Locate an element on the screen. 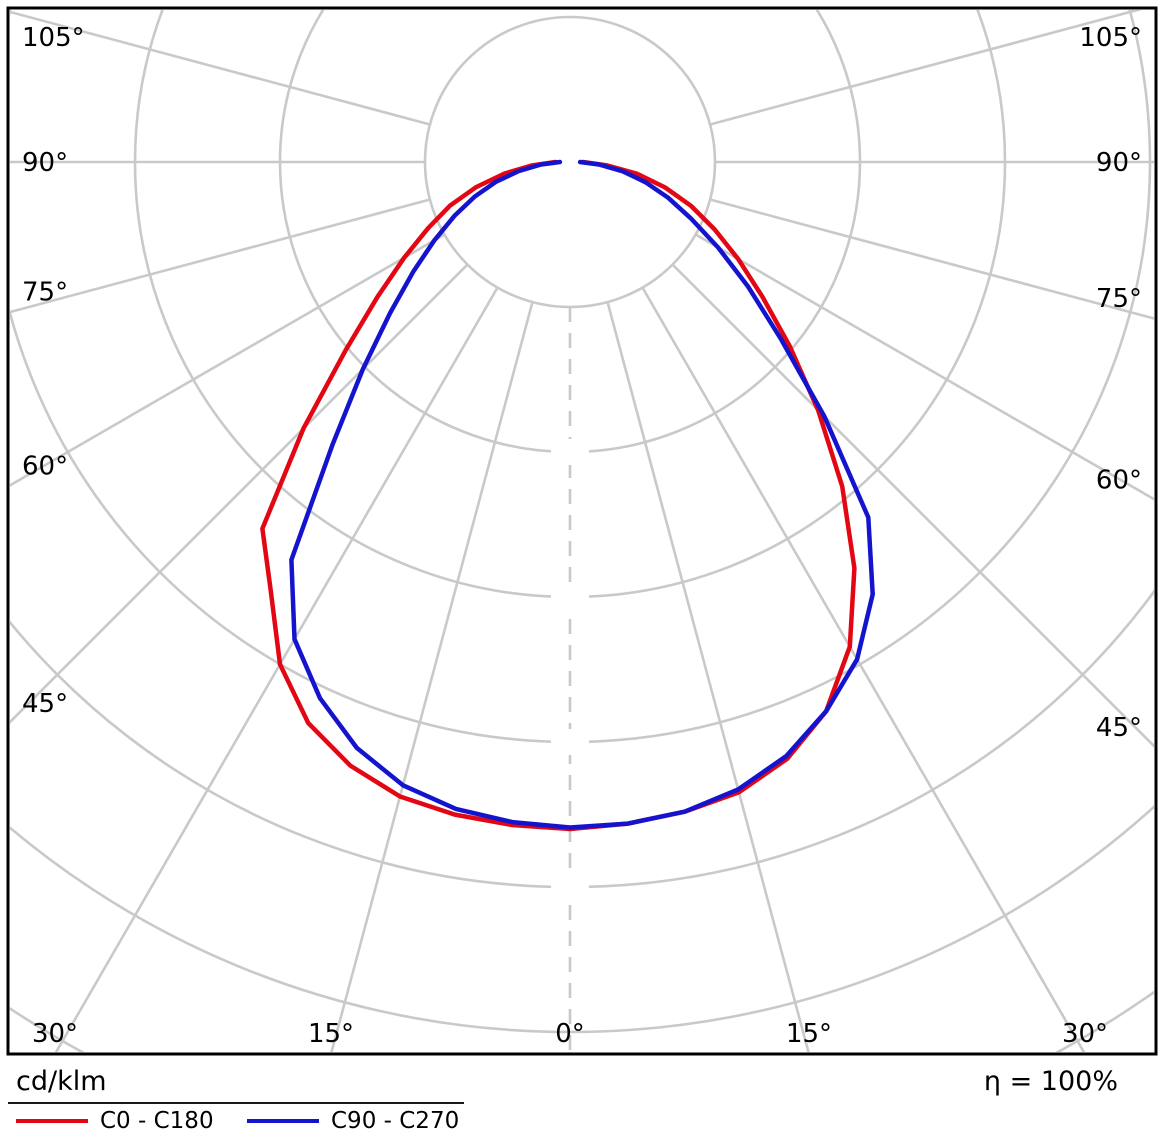 Image resolution: width=1164 pixels, height=1140 pixels. legend-item-c90-c270: C90 - C270 is located at coordinates (362, 1121).